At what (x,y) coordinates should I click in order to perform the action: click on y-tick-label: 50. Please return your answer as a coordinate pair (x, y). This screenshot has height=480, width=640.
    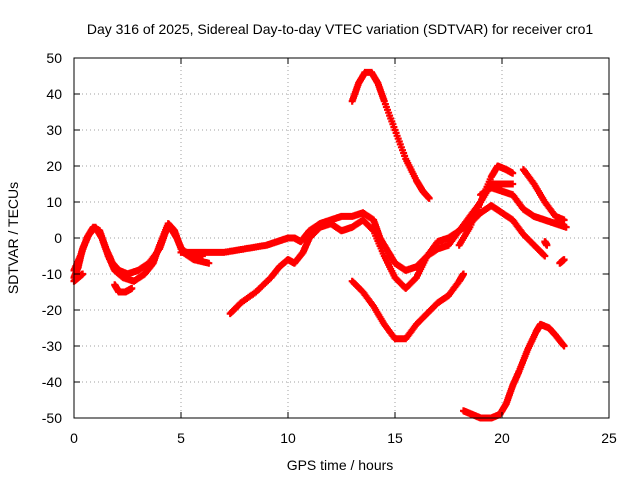
    Looking at the image, I should click on (54, 58).